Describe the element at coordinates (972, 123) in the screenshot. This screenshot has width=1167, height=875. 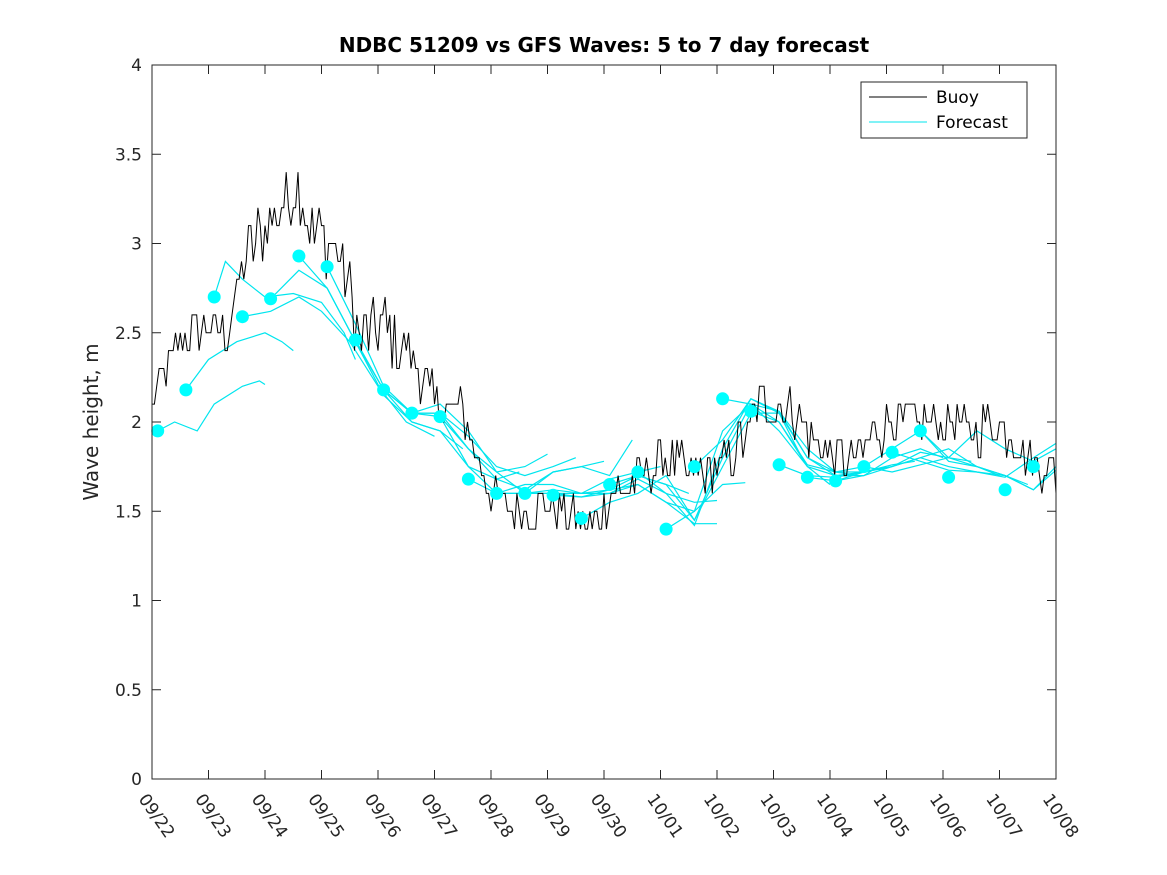
I see `legend-forecast-label: Forecast` at that location.